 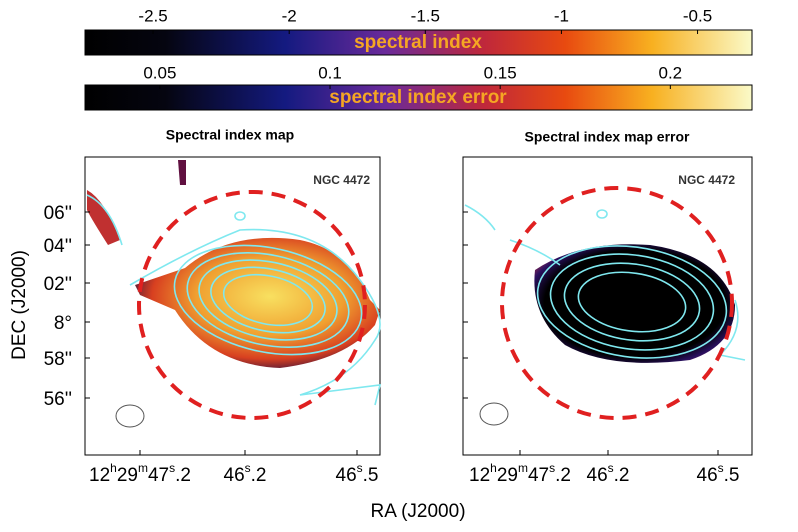 I want to click on colorbar-tick-label: 0.2, so click(x=671, y=72).